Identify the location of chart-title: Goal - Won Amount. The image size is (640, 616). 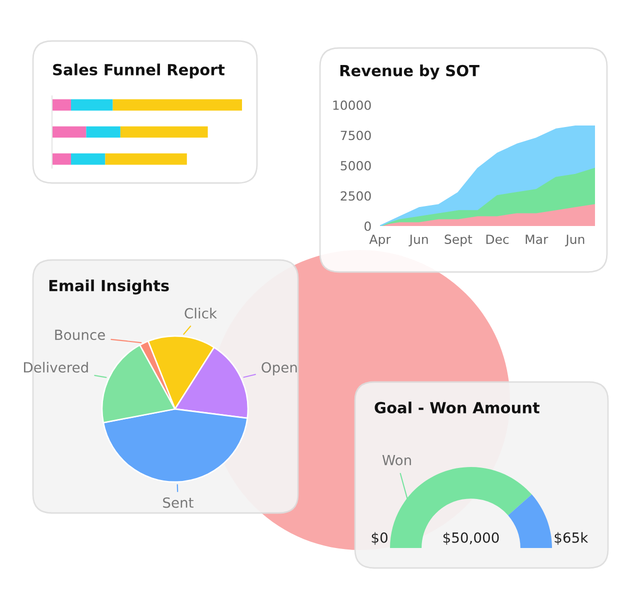
(457, 408).